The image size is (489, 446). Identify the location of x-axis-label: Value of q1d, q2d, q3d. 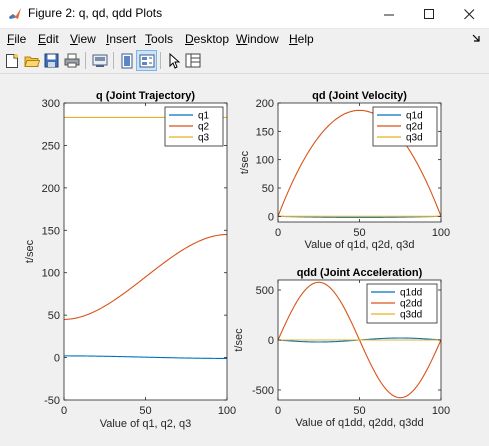
(360, 245).